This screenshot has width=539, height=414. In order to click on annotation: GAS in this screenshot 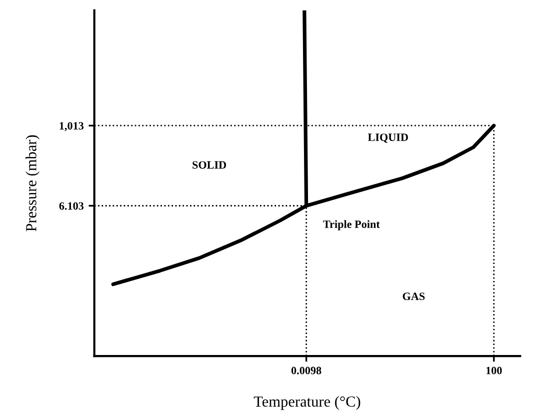, I will do `click(413, 296)`.